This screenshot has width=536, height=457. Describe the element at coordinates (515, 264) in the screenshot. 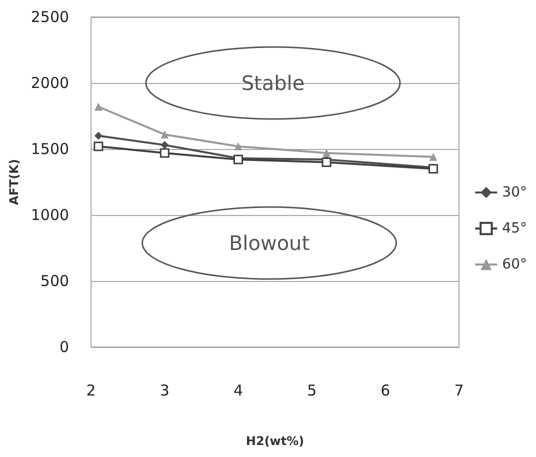

I see `legend-label: 60°` at that location.